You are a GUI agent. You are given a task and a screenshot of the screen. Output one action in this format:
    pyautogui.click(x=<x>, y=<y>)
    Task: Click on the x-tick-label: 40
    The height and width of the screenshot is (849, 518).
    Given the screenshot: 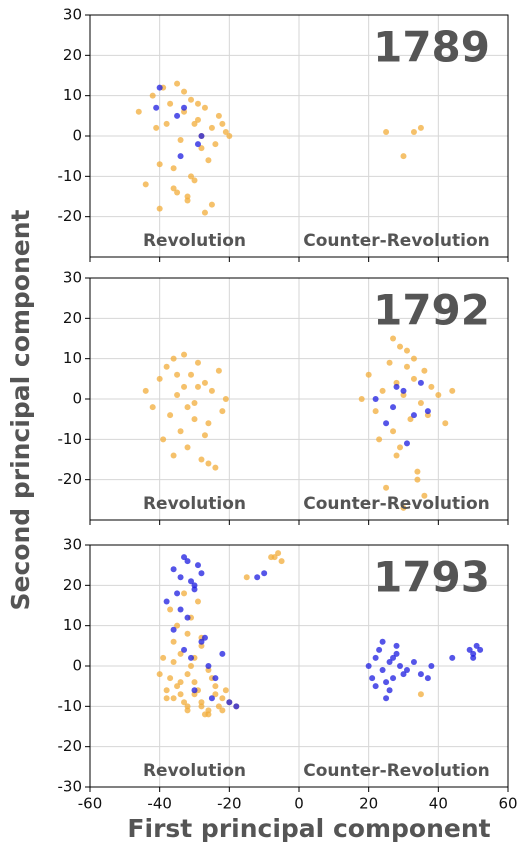 What is the action you would take?
    pyautogui.click(x=438, y=804)
    